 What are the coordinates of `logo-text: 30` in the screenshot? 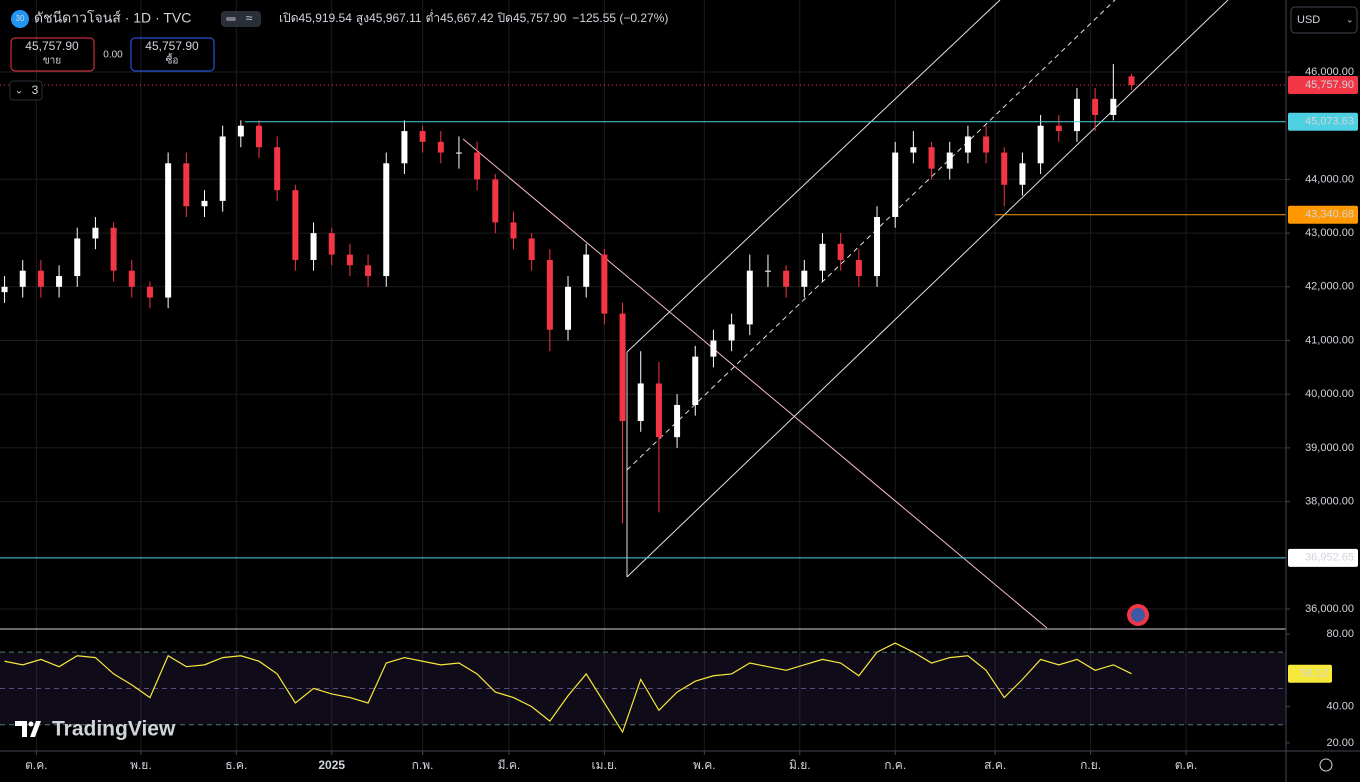 It's located at (20, 18).